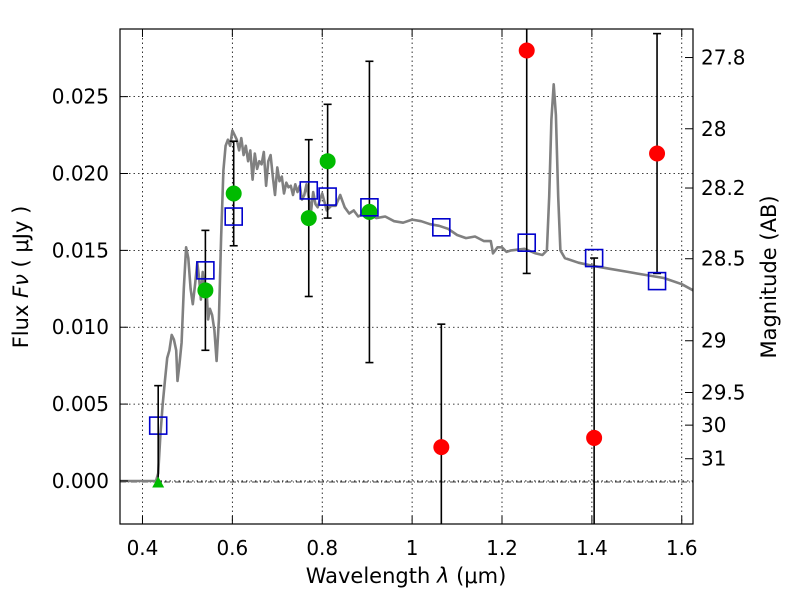 The height and width of the screenshot is (600, 800). What do you see at coordinates (322, 548) in the screenshot?
I see `x-tick-label: 0.8` at bounding box center [322, 548].